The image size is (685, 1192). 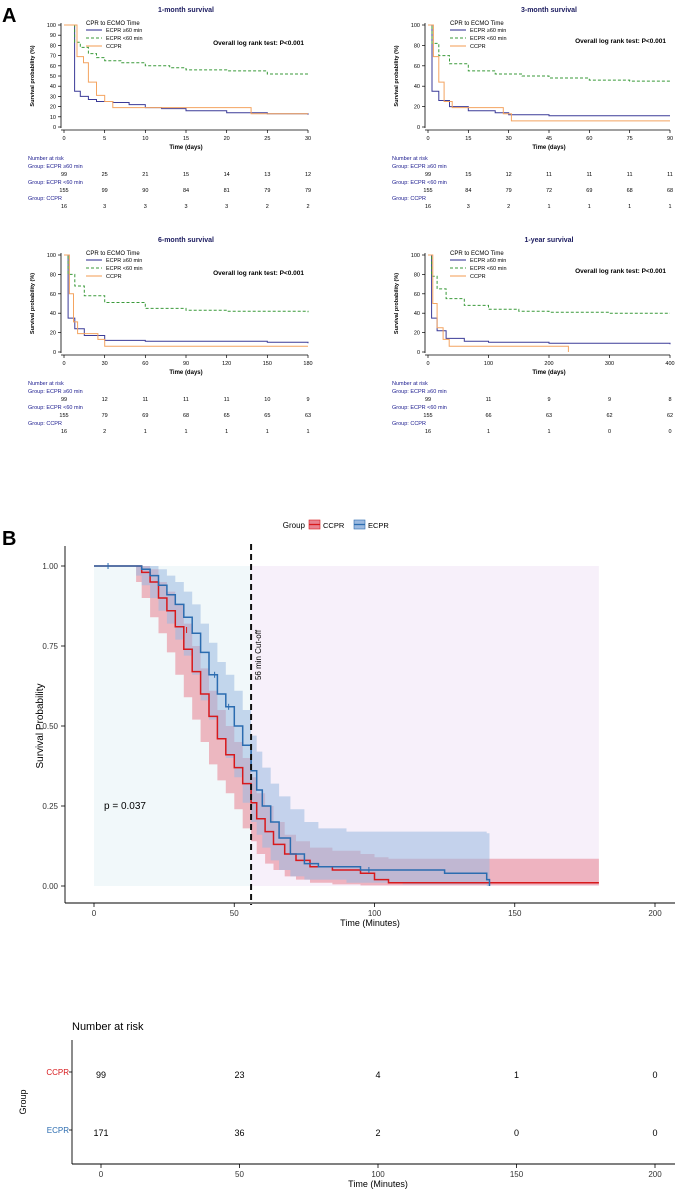 What do you see at coordinates (145, 175) in the screenshot?
I see `risk-count: 21` at bounding box center [145, 175].